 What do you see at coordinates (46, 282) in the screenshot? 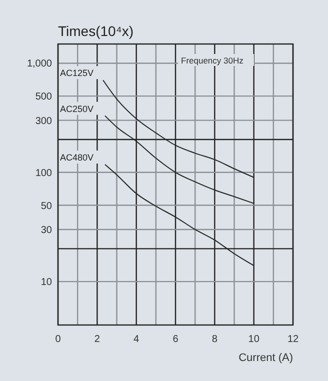
I see `y-tick-label: 10` at bounding box center [46, 282].